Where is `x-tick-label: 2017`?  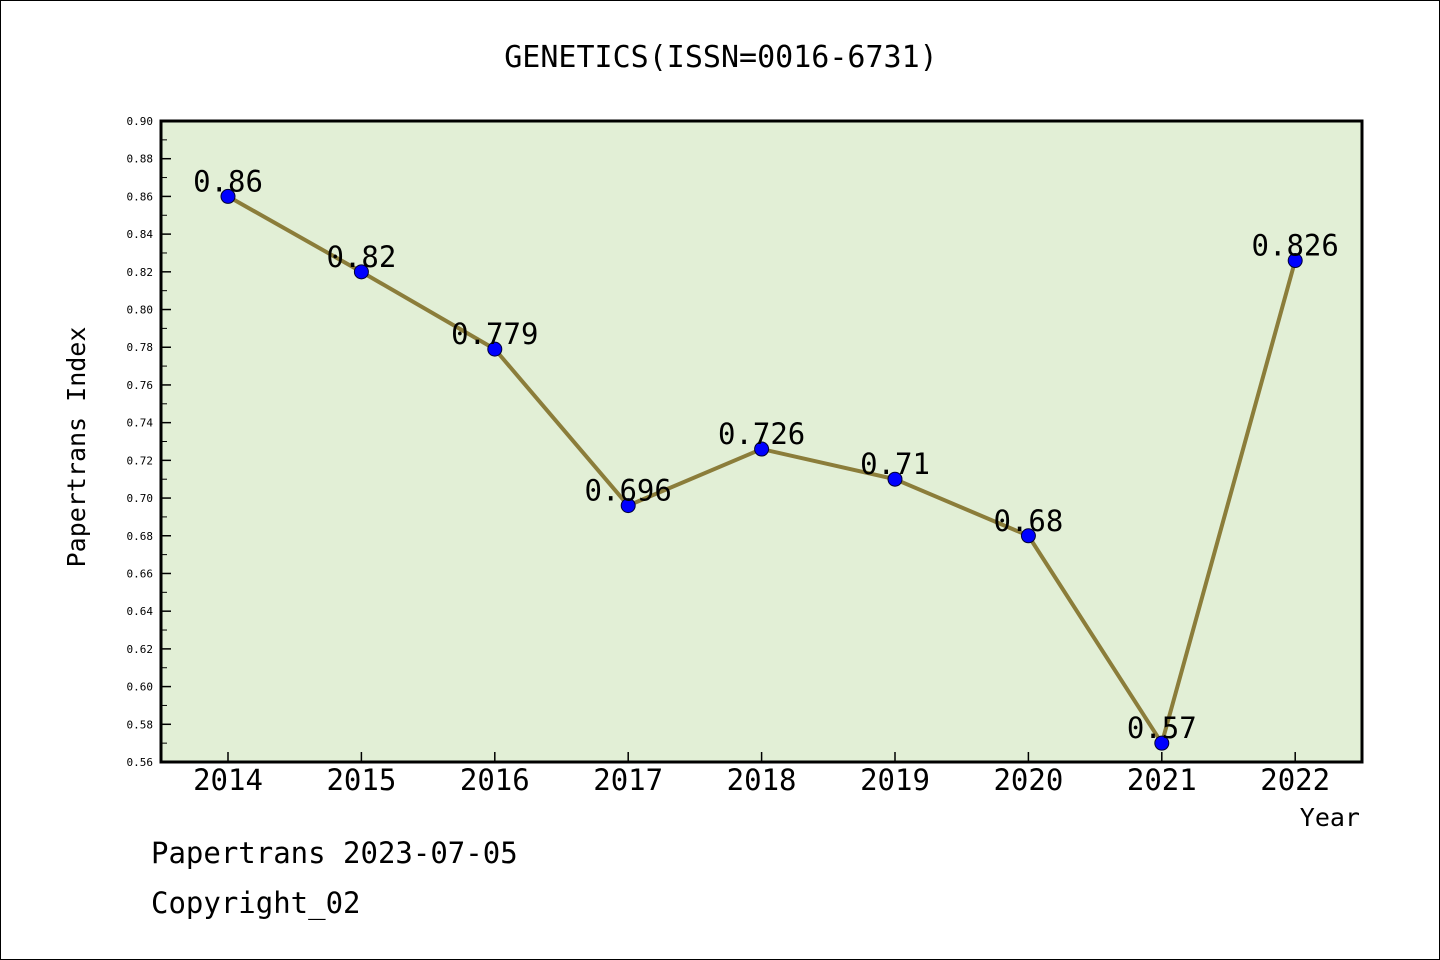 x-tick-label: 2017 is located at coordinates (628, 780).